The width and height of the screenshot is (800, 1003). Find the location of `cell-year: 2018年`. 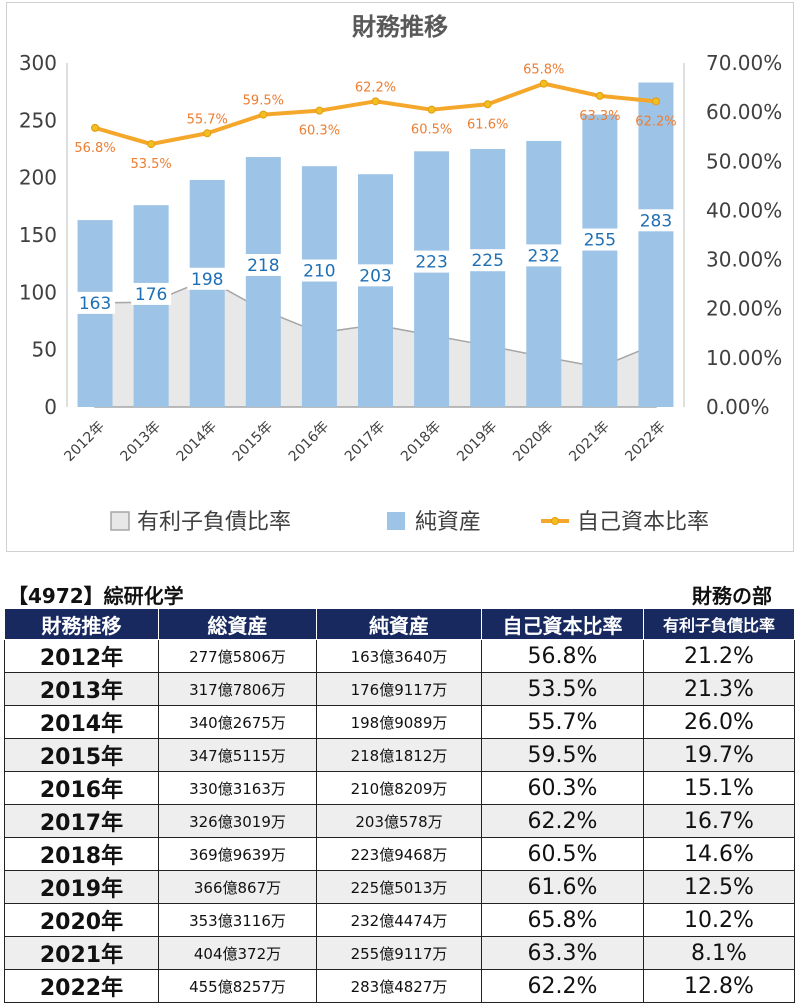

cell-year: 2018年 is located at coordinates (81, 854).